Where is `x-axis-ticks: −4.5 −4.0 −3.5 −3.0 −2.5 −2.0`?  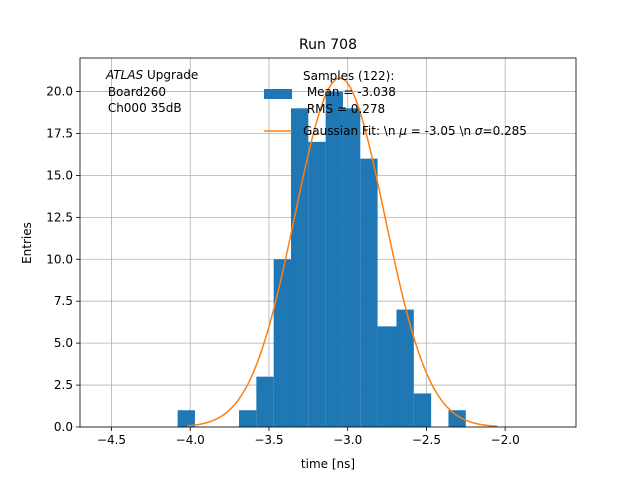 x-axis-ticks: −4.5 −4.0 −3.5 −3.0 −2.5 −2.0 is located at coordinates (308, 437).